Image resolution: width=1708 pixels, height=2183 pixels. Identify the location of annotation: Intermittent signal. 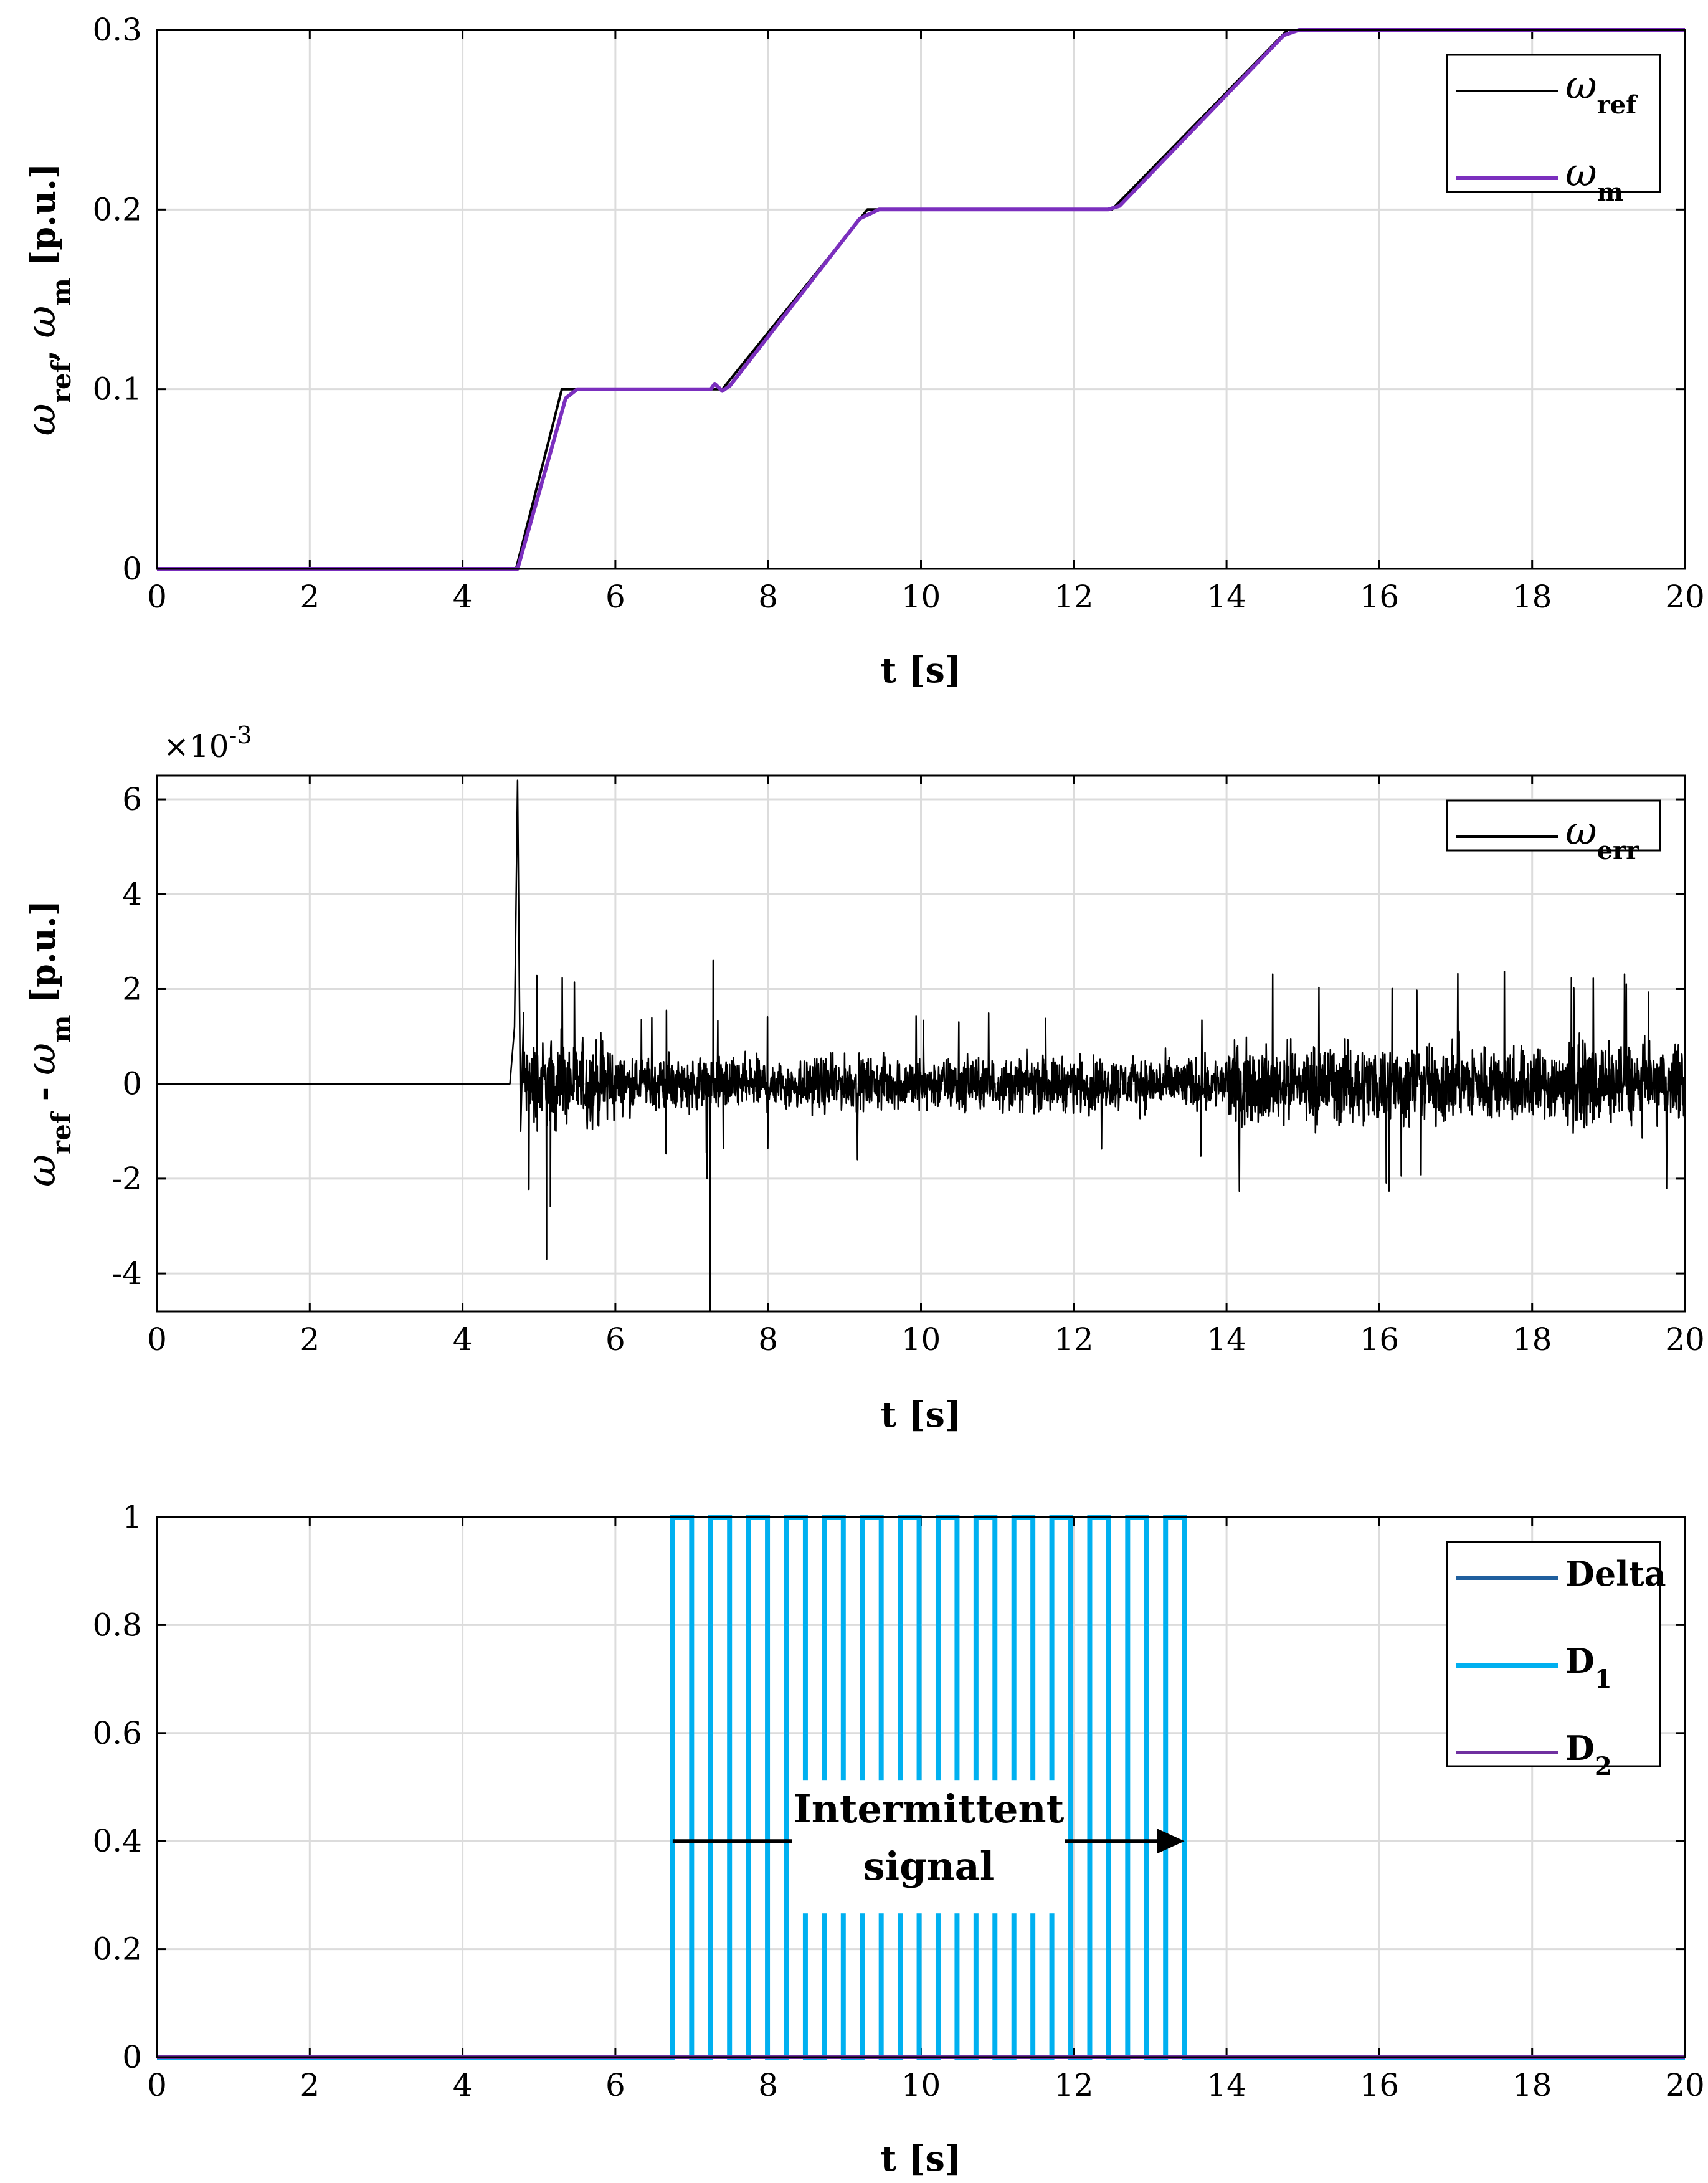
(928, 1847).